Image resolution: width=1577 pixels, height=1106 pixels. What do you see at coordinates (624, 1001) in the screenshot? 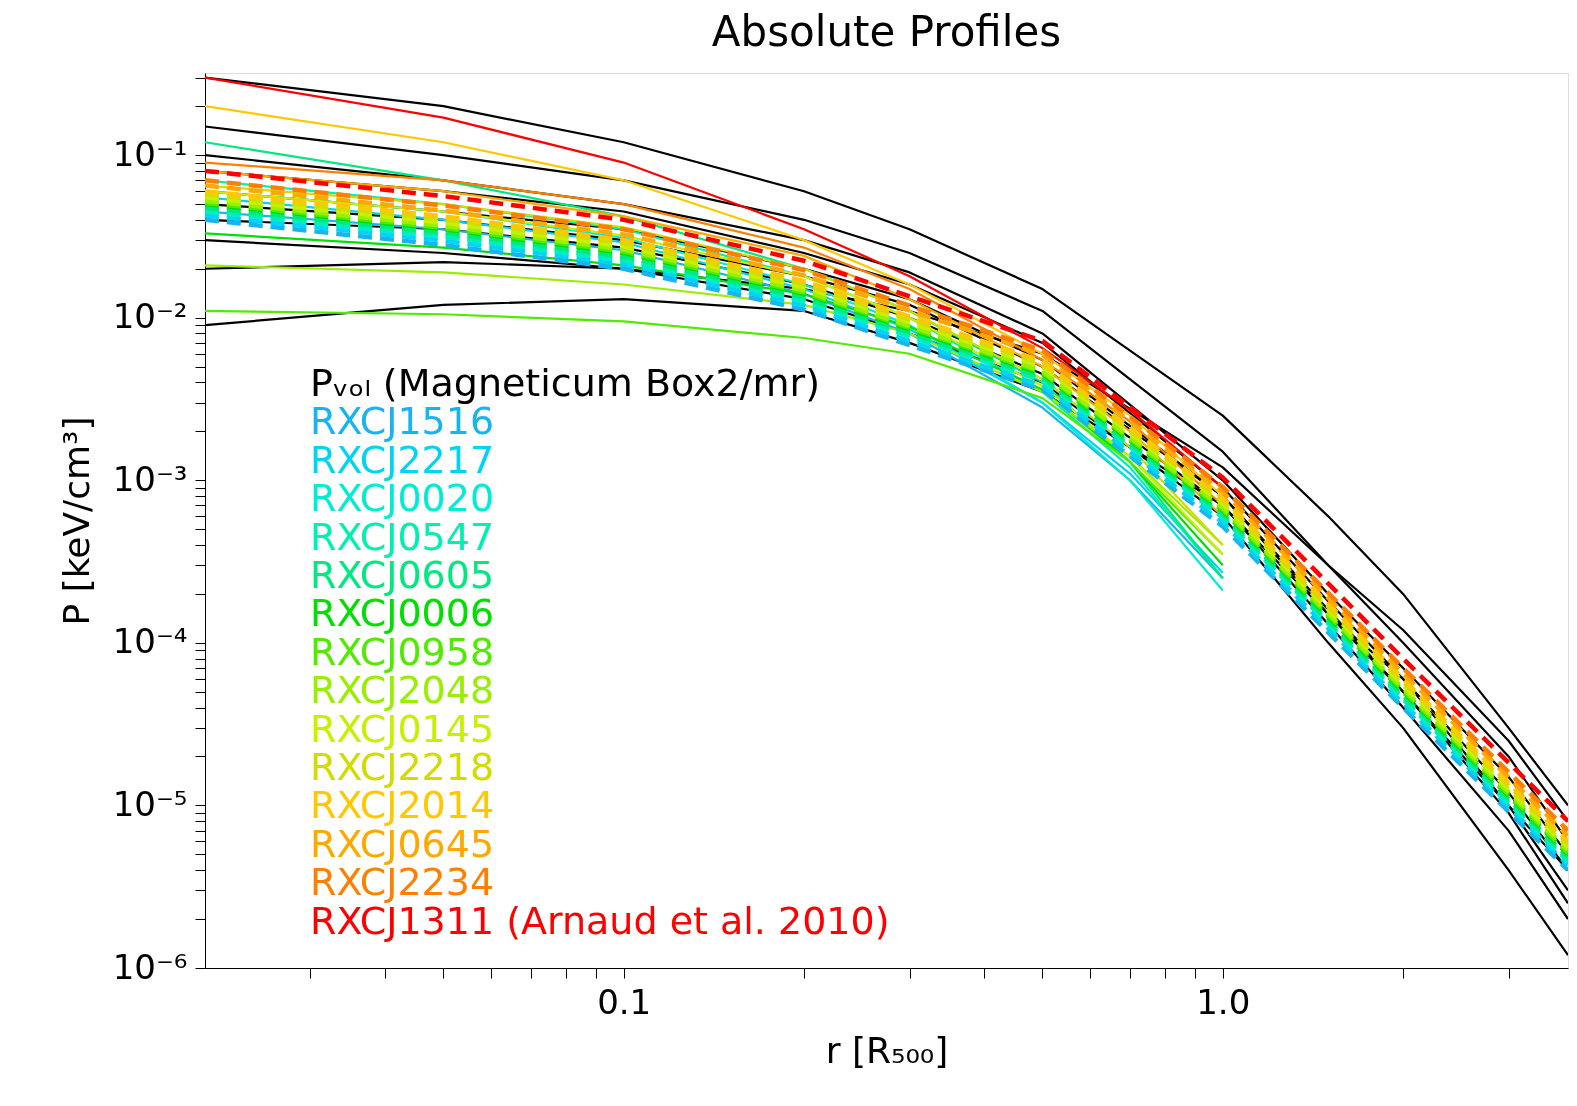
I see `x-tick-label: 0.1` at bounding box center [624, 1001].